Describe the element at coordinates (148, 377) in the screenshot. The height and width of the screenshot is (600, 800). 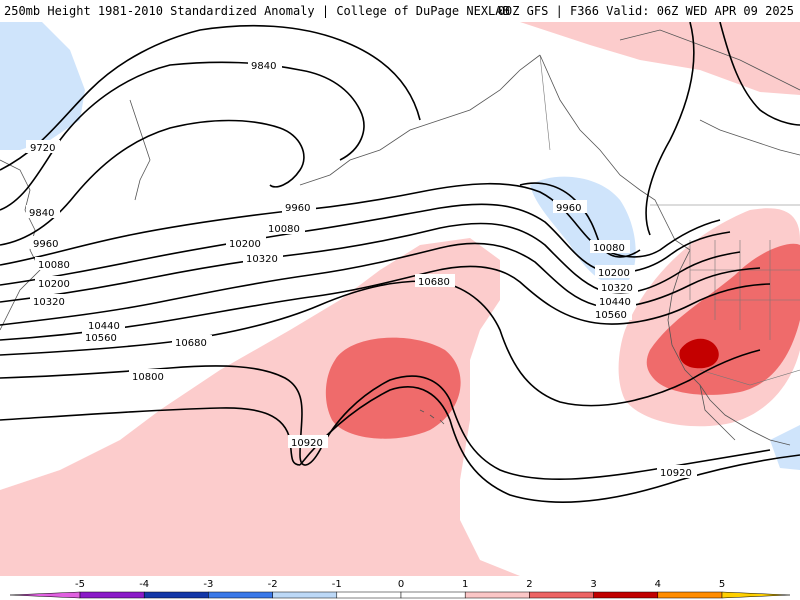
I see `contour-label-10800: 10800` at that location.